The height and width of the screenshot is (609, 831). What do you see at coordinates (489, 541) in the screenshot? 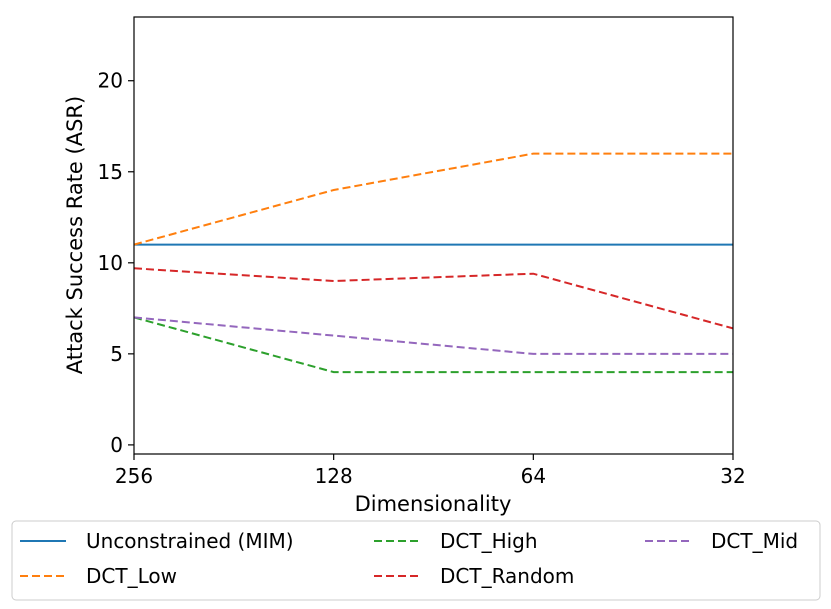
I see `legend-label-dct-high: DCT_High` at bounding box center [489, 541].